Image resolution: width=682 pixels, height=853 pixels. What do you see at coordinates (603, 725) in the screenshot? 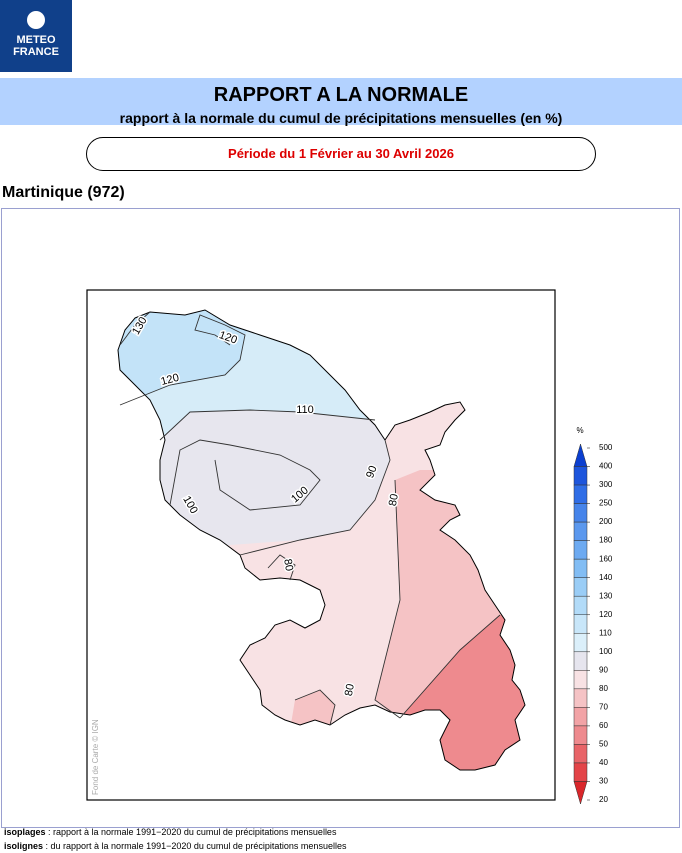
I see `legend-label: 60` at bounding box center [603, 725].